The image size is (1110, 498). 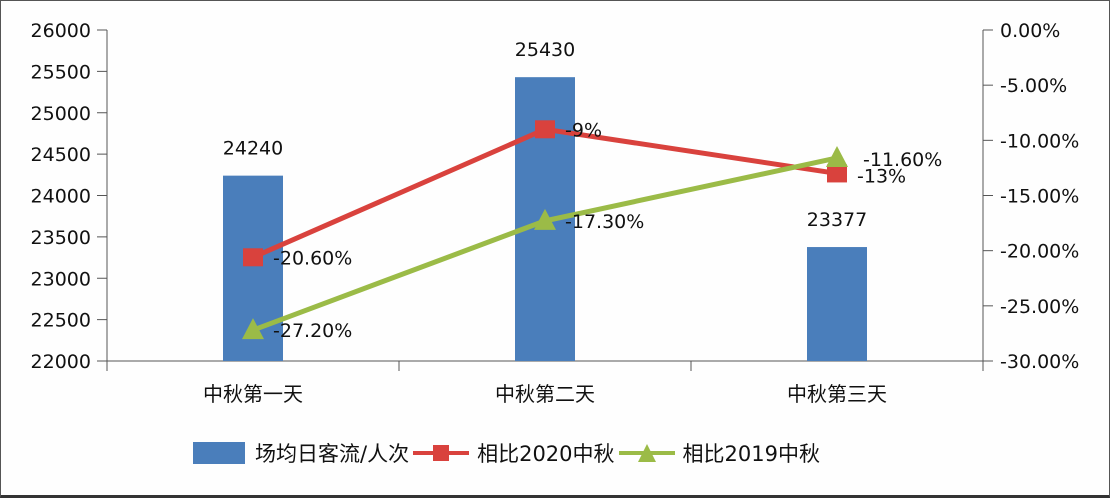 I want to click on x-axis: 中秋第一天 中秋第二天 中秋第三天, so click(x=540, y=383).